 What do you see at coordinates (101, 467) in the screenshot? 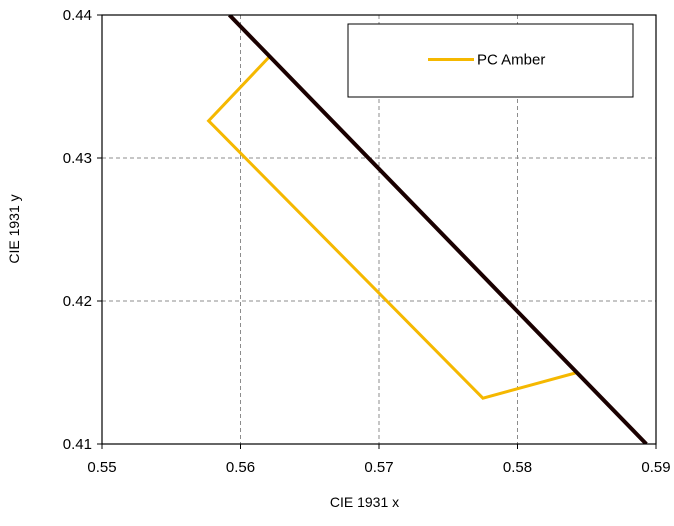
I see `x-tick-label: 0.55` at bounding box center [101, 467].